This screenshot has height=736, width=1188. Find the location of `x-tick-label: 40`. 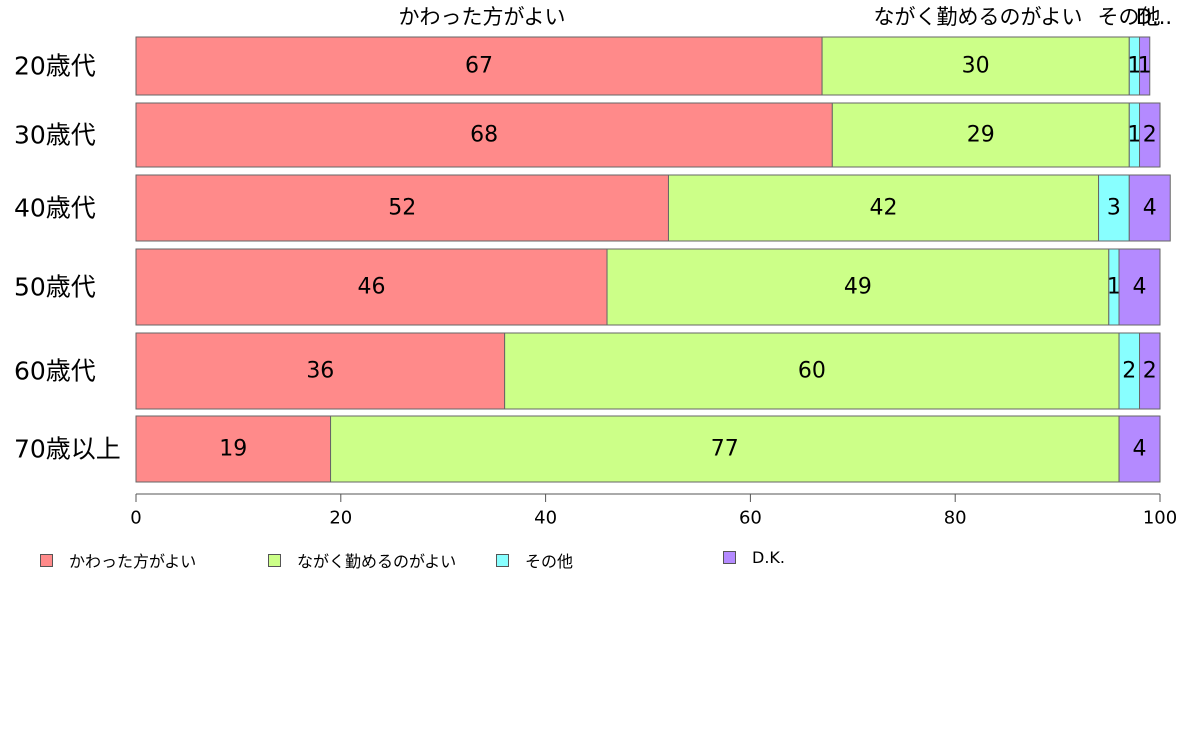

x-tick-label: 40 is located at coordinates (545, 518).